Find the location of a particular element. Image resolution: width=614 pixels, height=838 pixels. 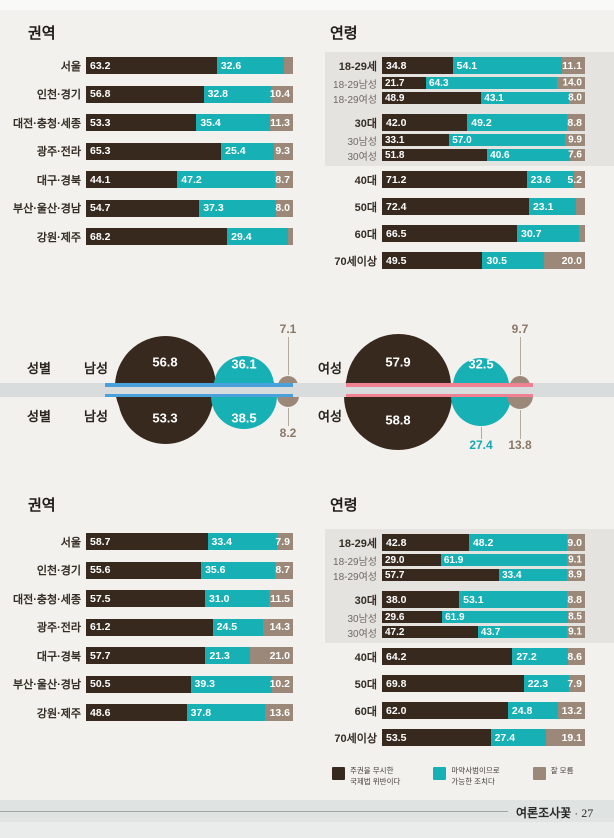

bar-row: 강원·제주 48.6 37.8 13.6 is located at coordinates (150, 712).